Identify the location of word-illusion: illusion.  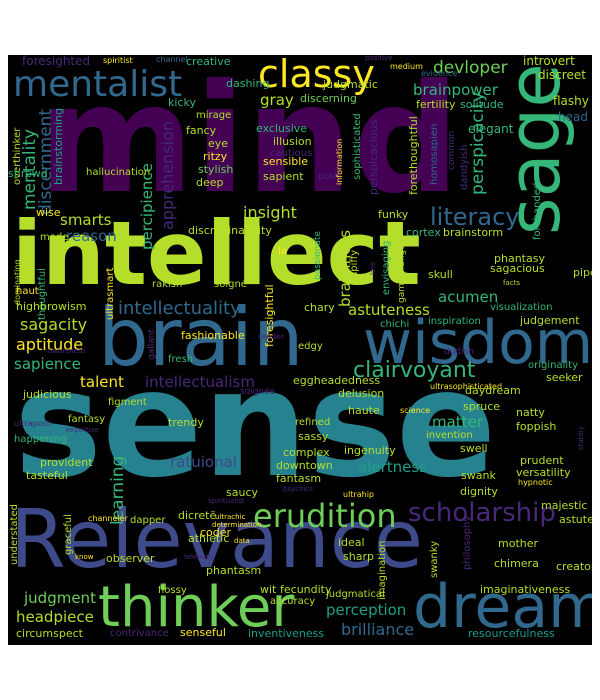
(292, 141).